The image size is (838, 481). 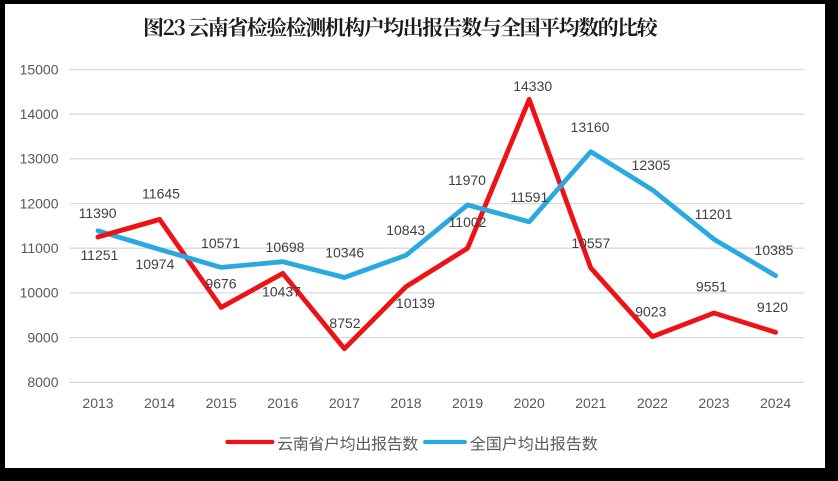 I want to click on svg-text: 12305, so click(x=651, y=165).